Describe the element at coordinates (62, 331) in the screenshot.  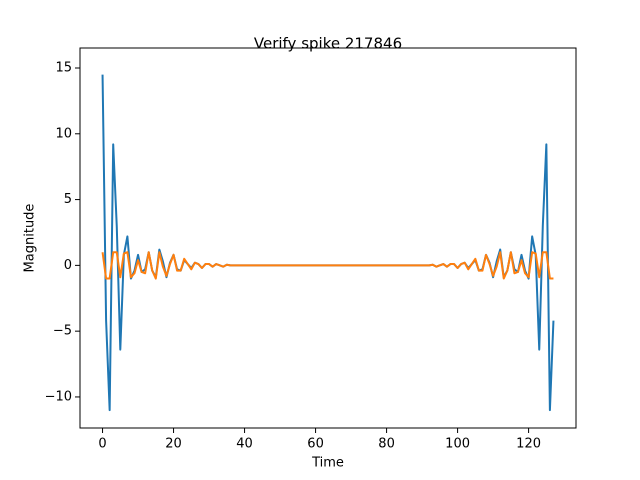
I see `y-tick-label: −5` at that location.